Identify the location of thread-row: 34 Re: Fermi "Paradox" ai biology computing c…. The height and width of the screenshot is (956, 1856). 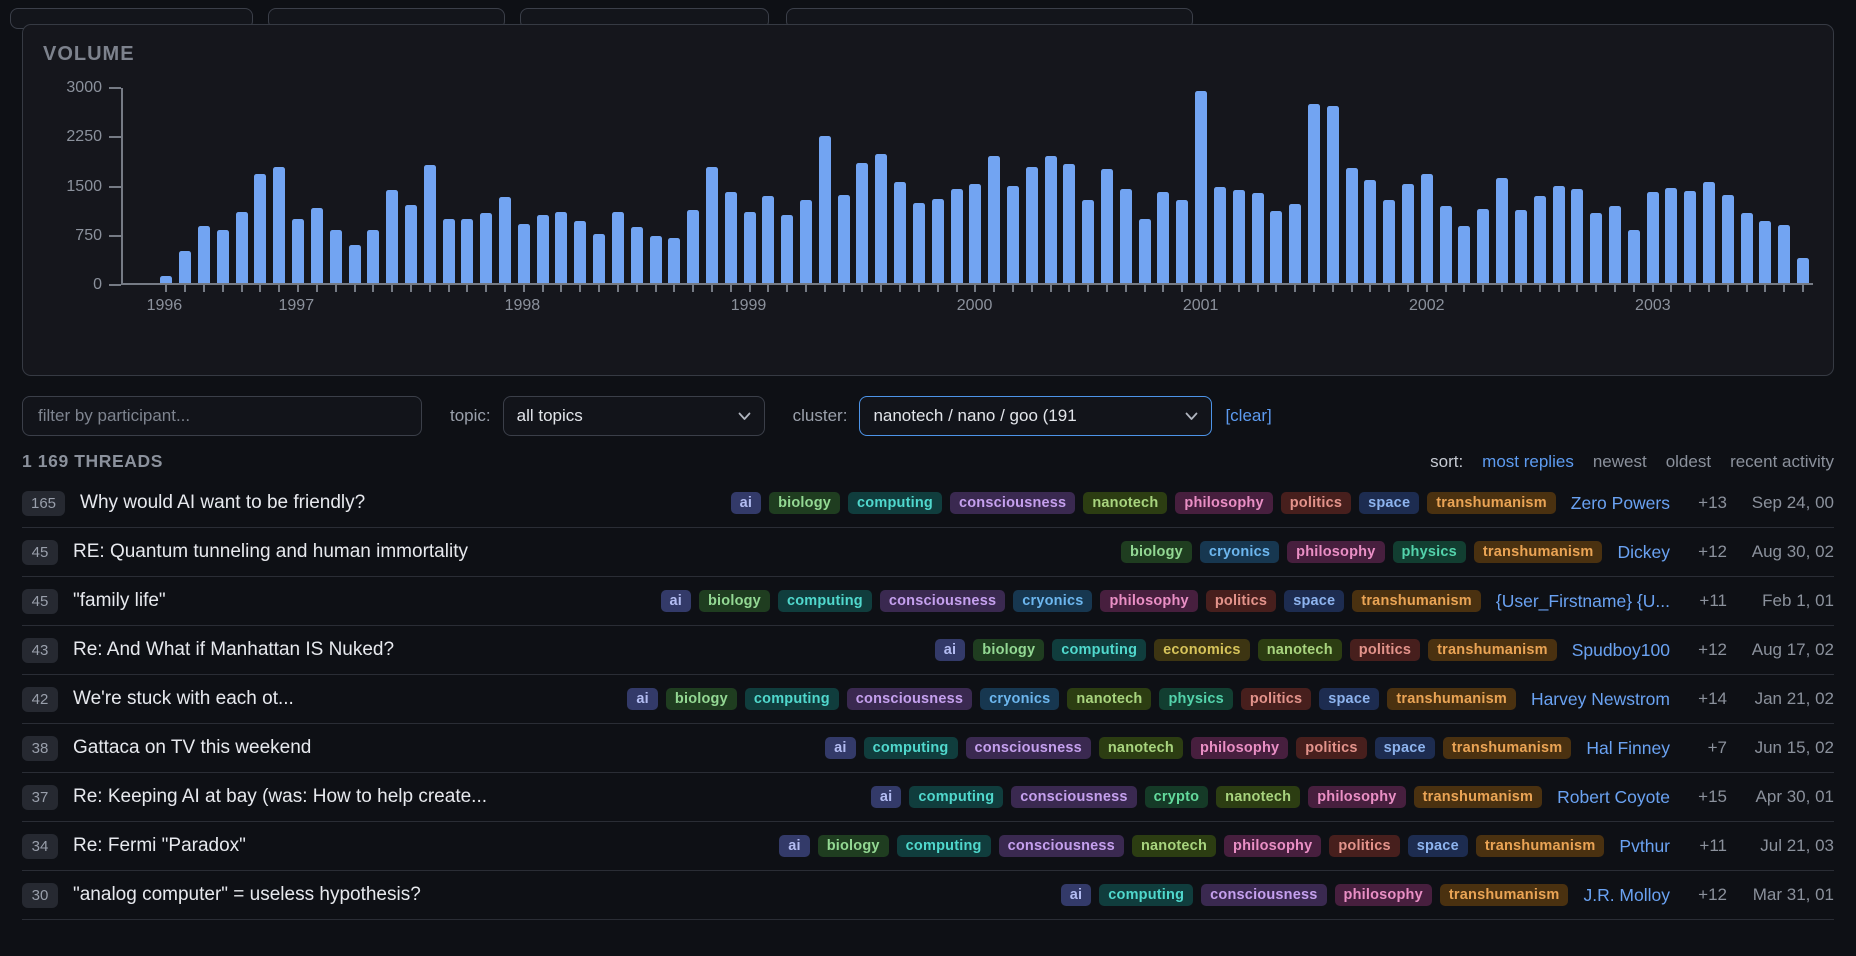
(928, 846).